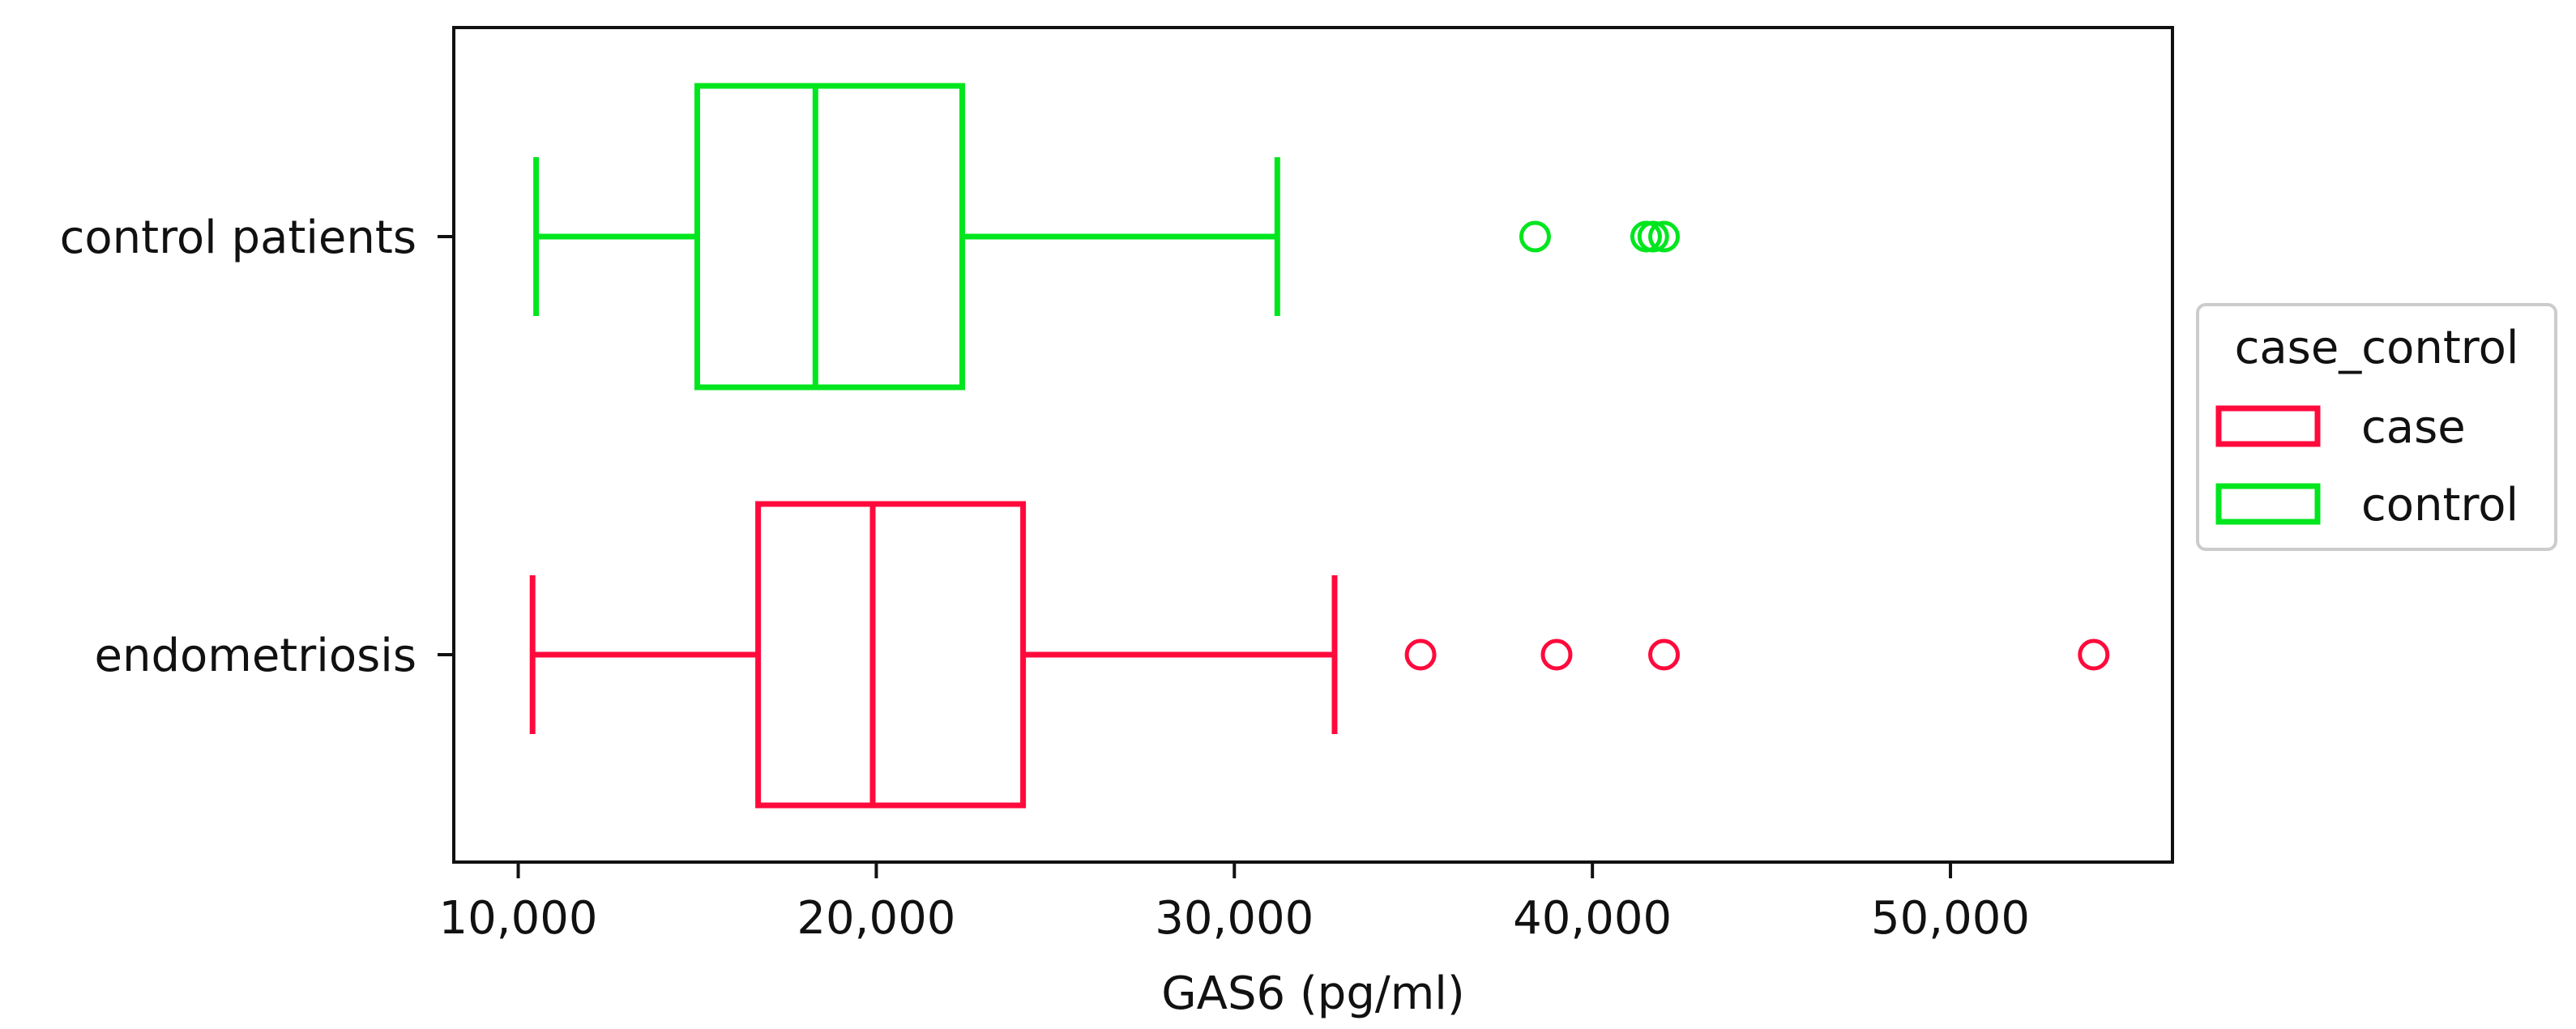 The image size is (2576, 1029). Describe the element at coordinates (876, 918) in the screenshot. I see `x-tick-label: 20,000` at that location.